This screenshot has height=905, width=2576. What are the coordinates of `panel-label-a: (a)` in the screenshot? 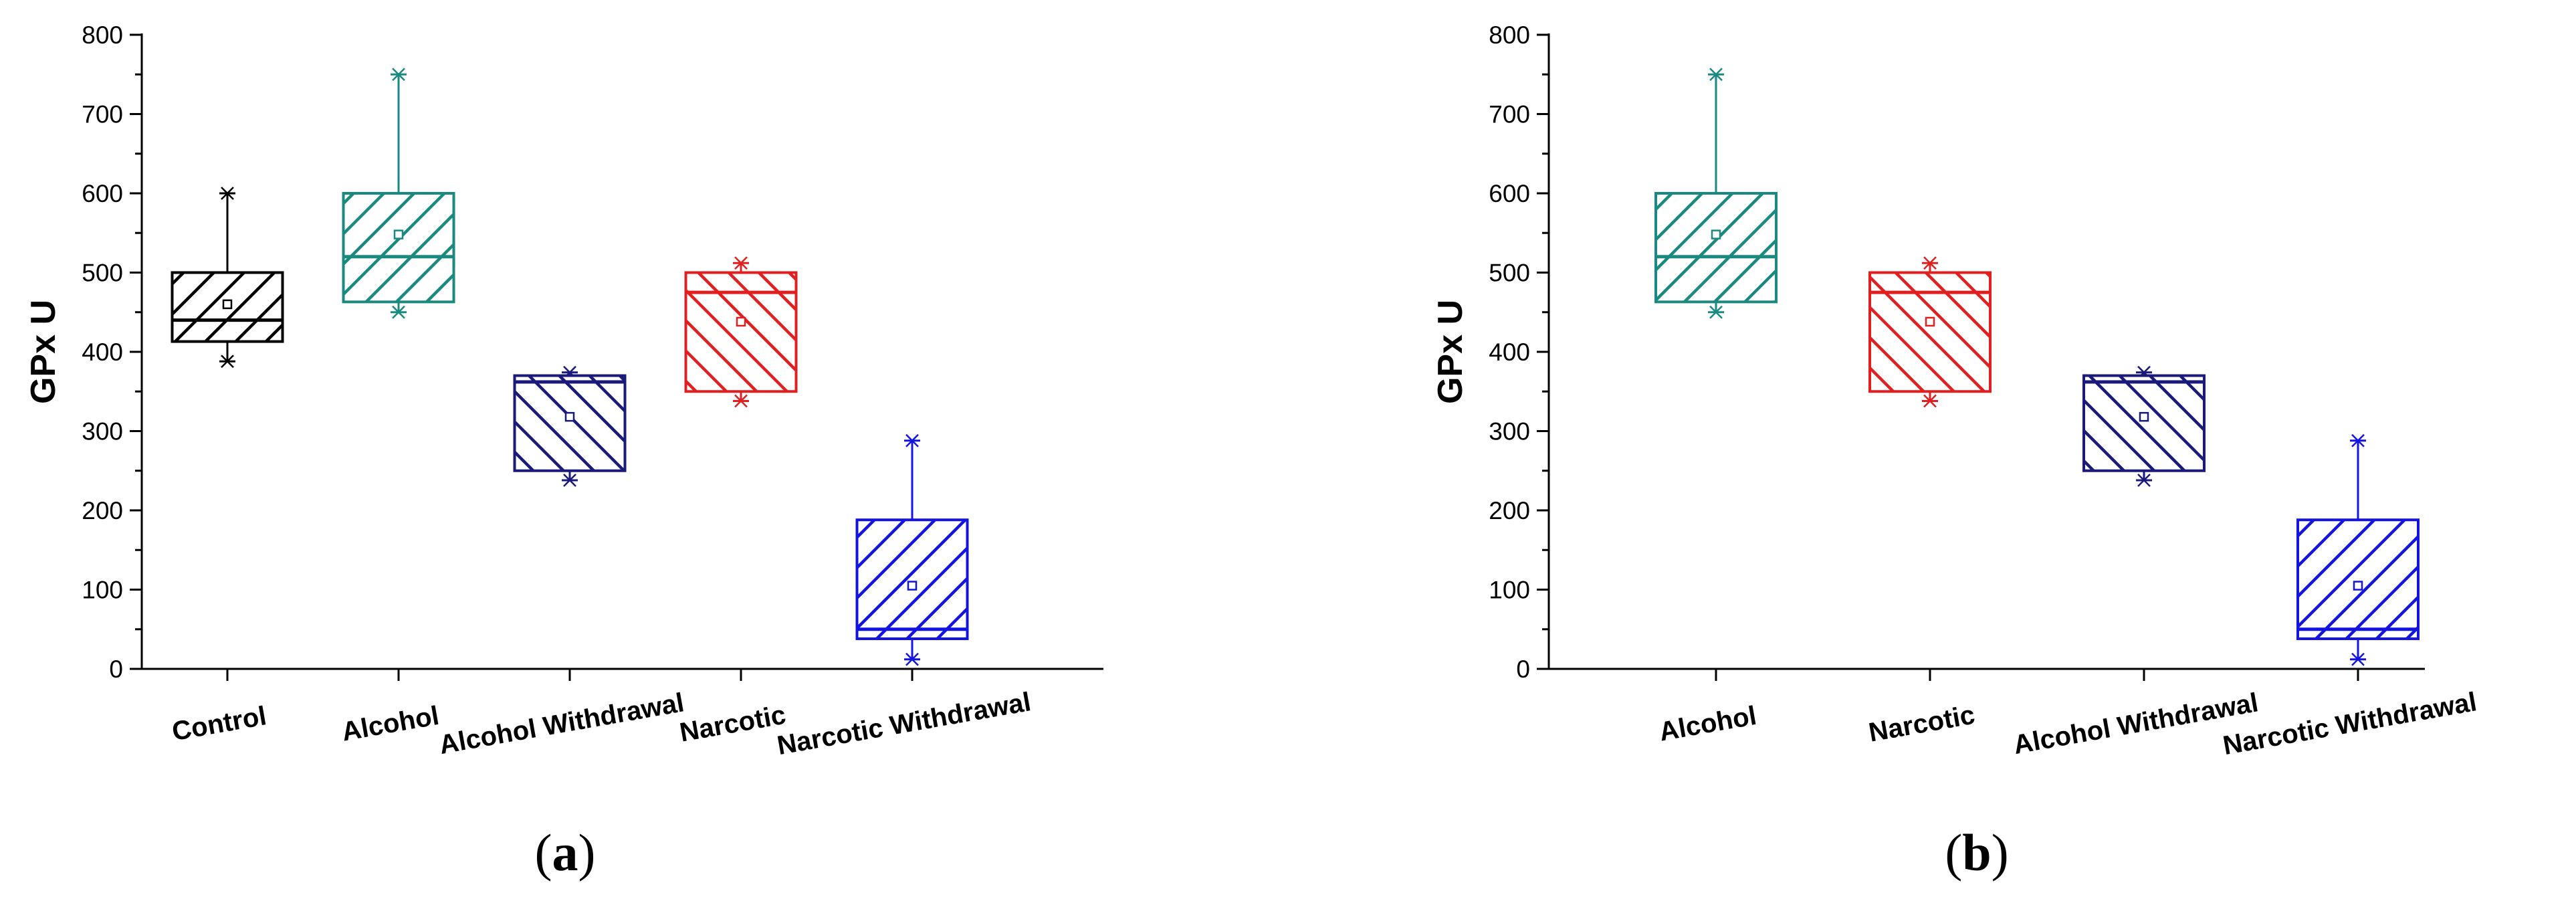 It's located at (565, 852).